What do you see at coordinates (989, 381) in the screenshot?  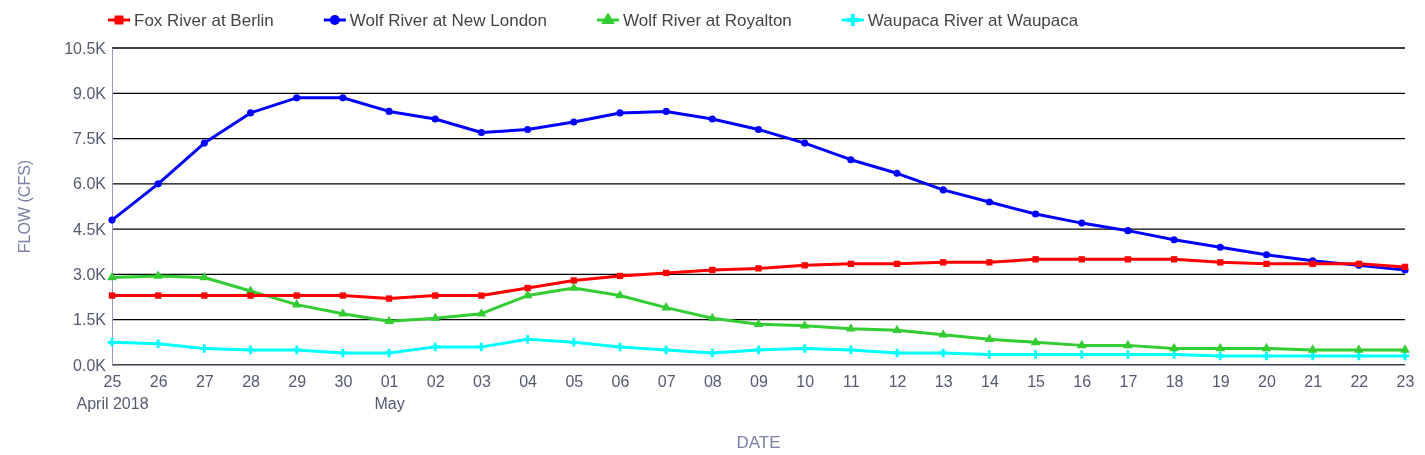 I see `x-tick-label: 14` at bounding box center [989, 381].